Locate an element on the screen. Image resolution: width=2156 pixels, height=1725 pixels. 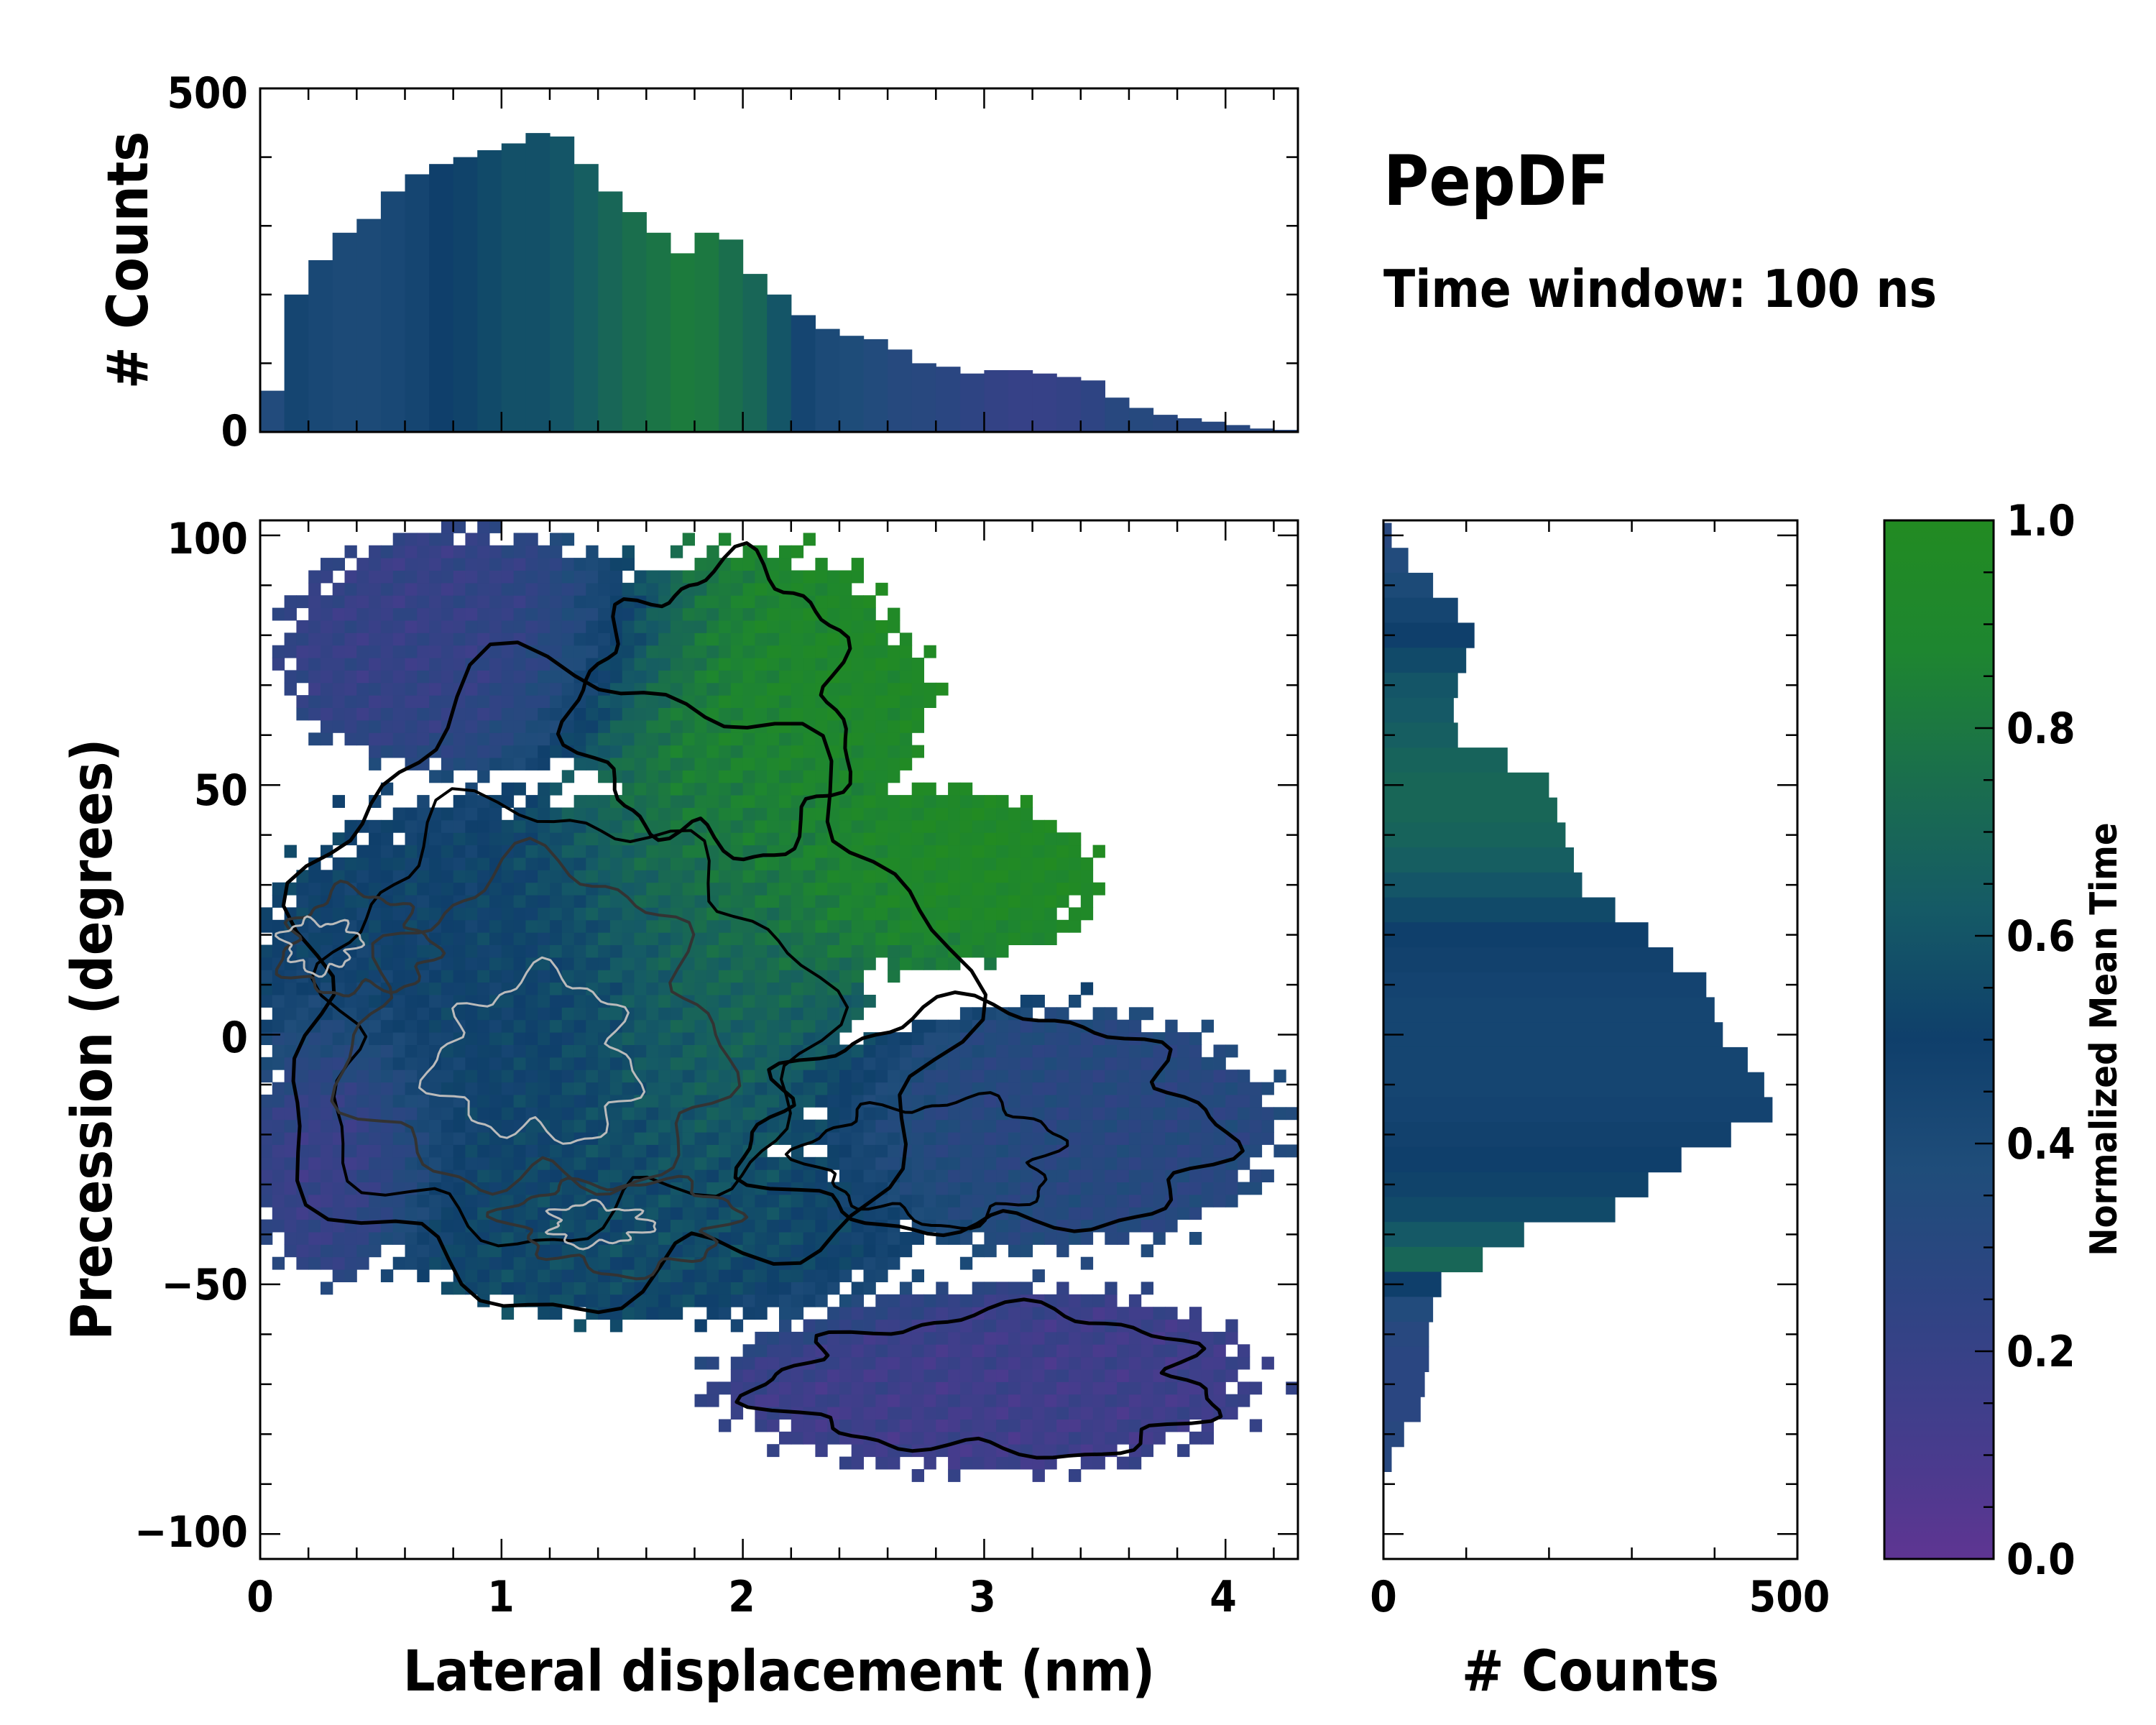
top-histogram-bar is located at coordinates (1213, 426).